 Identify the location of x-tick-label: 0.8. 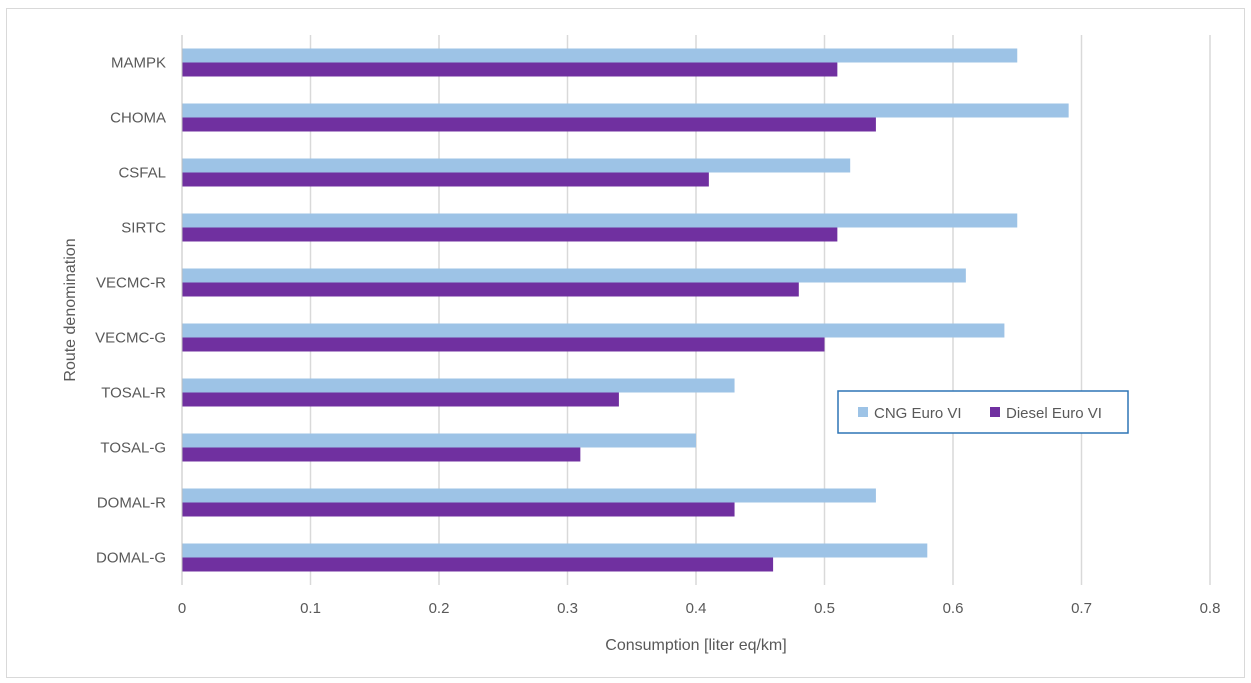
(1210, 608).